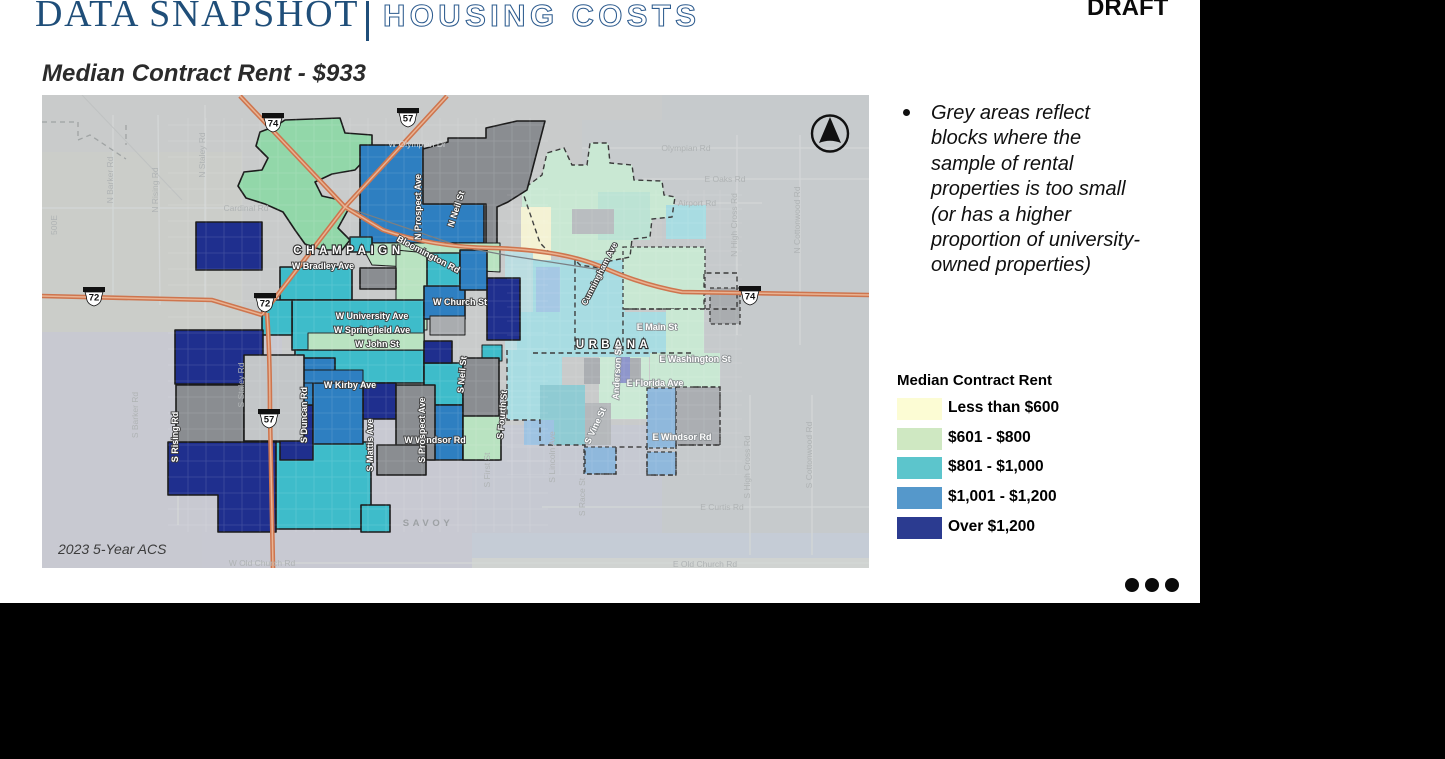 Image resolution: width=1445 pixels, height=759 pixels. Describe the element at coordinates (372, 316) in the screenshot. I see `svg-text: W University Ave` at that location.